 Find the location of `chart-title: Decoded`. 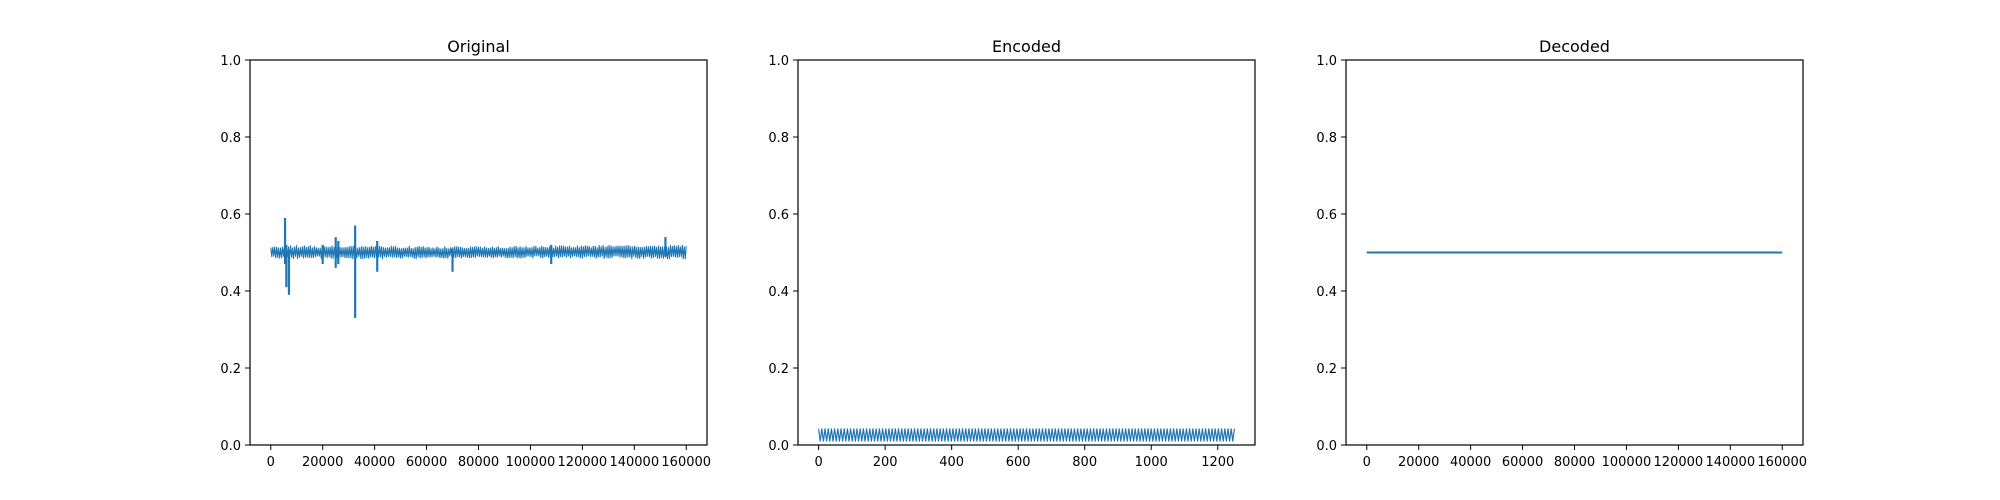

chart-title: Decoded is located at coordinates (1574, 46).